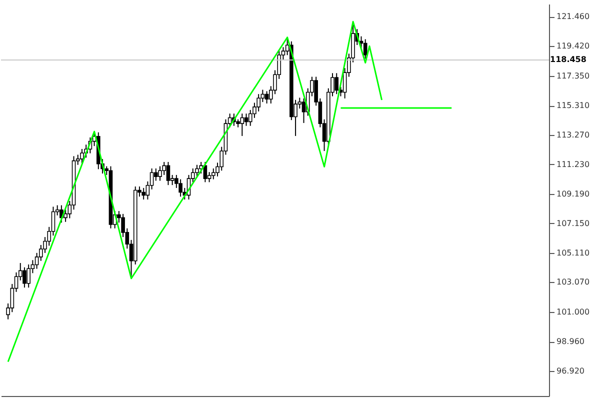 This screenshot has width=600, height=400. What do you see at coordinates (573, 223) in the screenshot?
I see `y-tick-label: 107.150` at bounding box center [573, 223].